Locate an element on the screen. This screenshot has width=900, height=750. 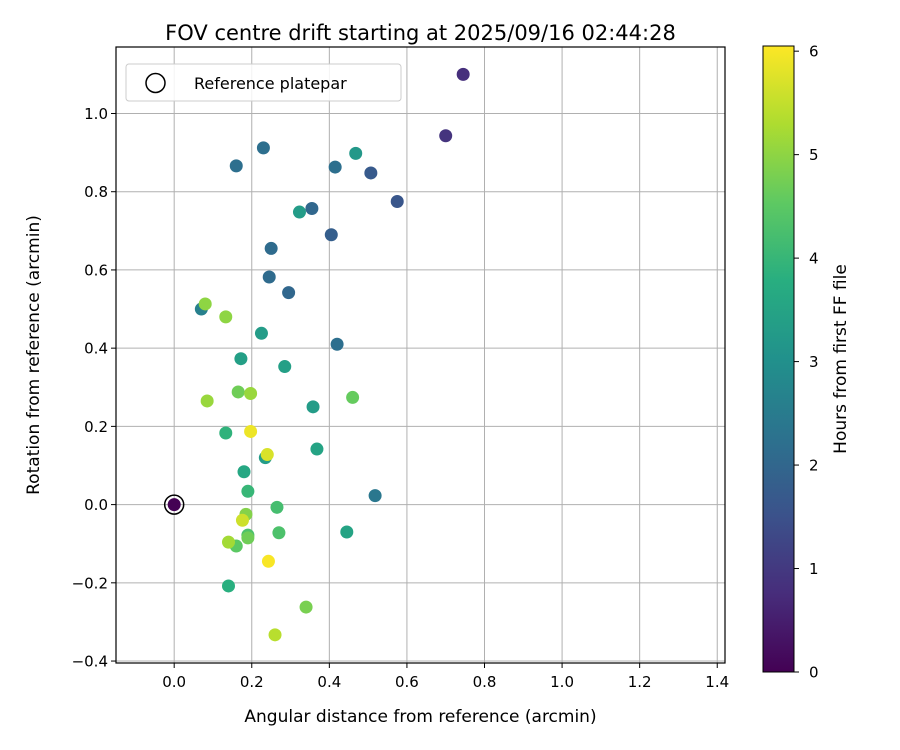
colorbar-tick-label: 3 is located at coordinates (814, 362).